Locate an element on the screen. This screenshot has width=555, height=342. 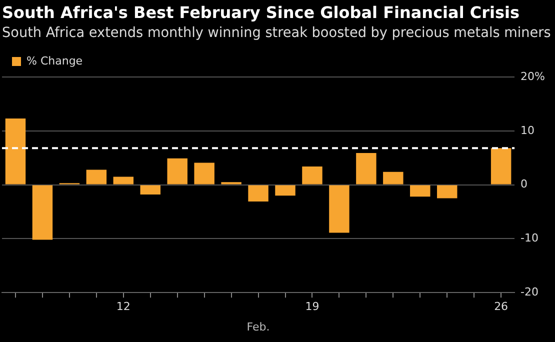
legend-label: % Change is located at coordinates (54, 61).